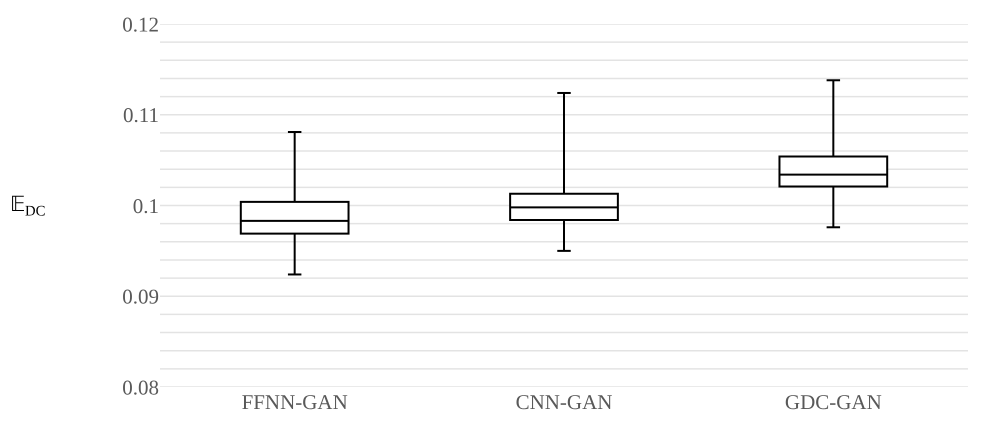 The width and height of the screenshot is (988, 437). Describe the element at coordinates (140, 387) in the screenshot. I see `y-tick-label: 0.08` at that location.